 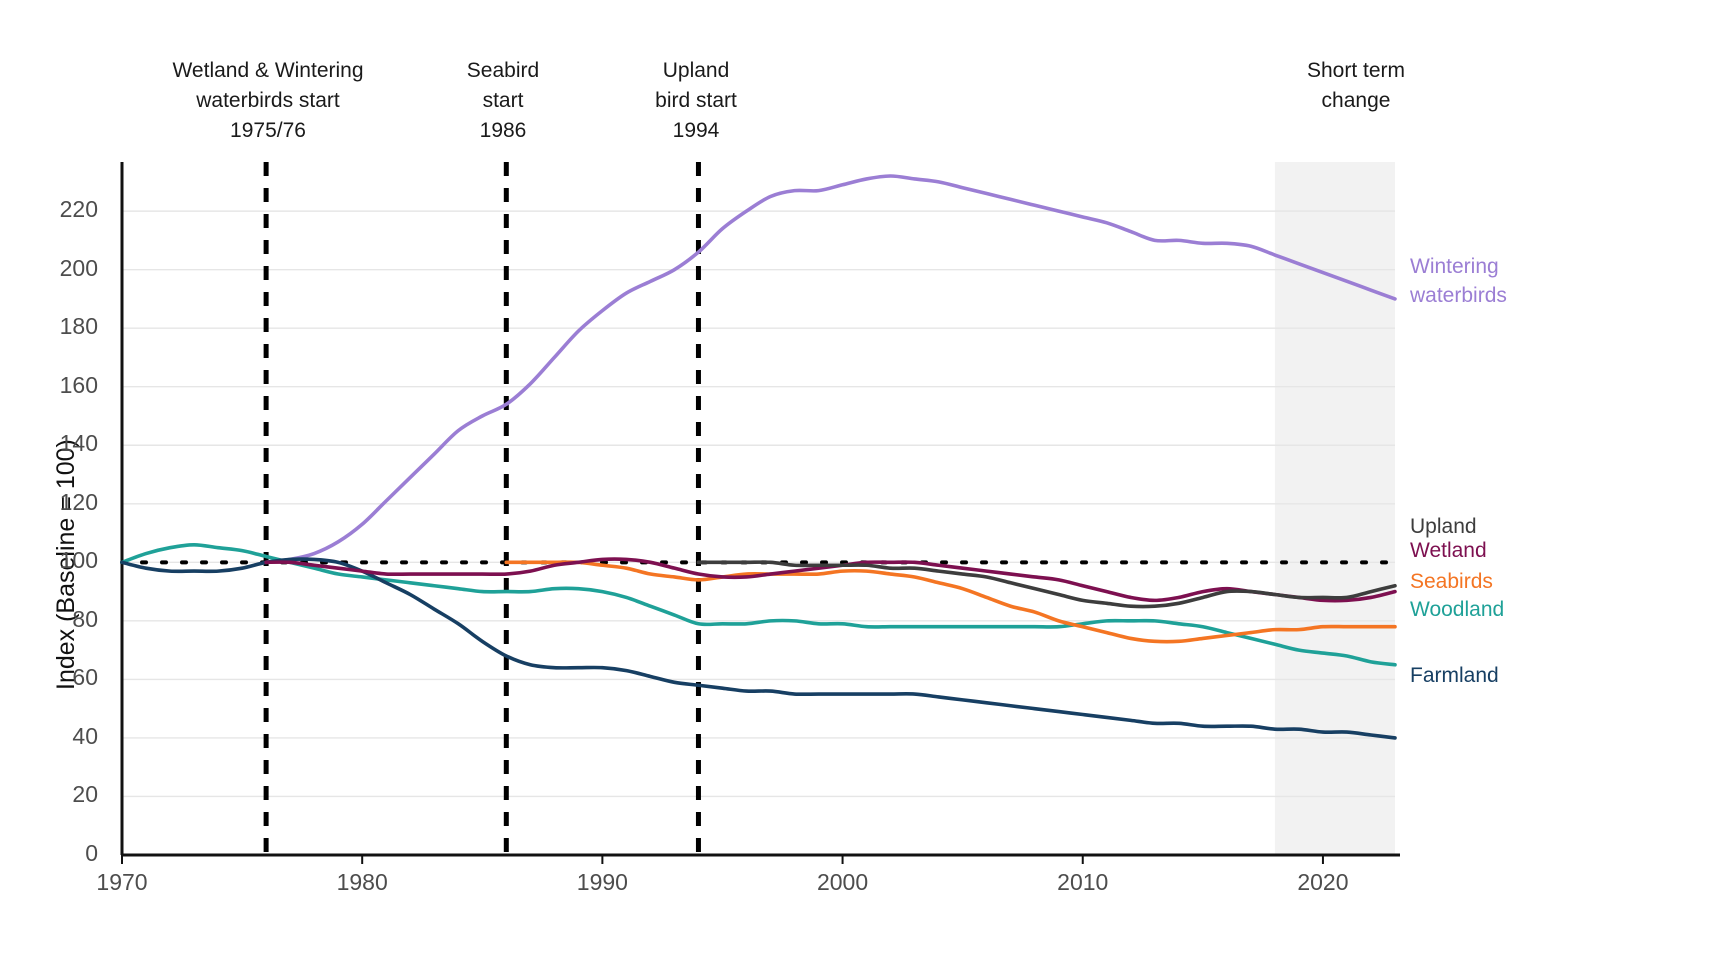 I want to click on y-tick-label: 200, so click(x=78, y=267).